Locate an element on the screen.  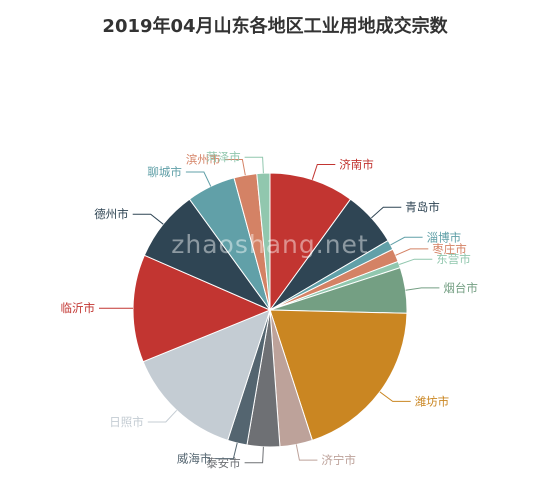
slice-label: 聊城市 is located at coordinates (164, 172).